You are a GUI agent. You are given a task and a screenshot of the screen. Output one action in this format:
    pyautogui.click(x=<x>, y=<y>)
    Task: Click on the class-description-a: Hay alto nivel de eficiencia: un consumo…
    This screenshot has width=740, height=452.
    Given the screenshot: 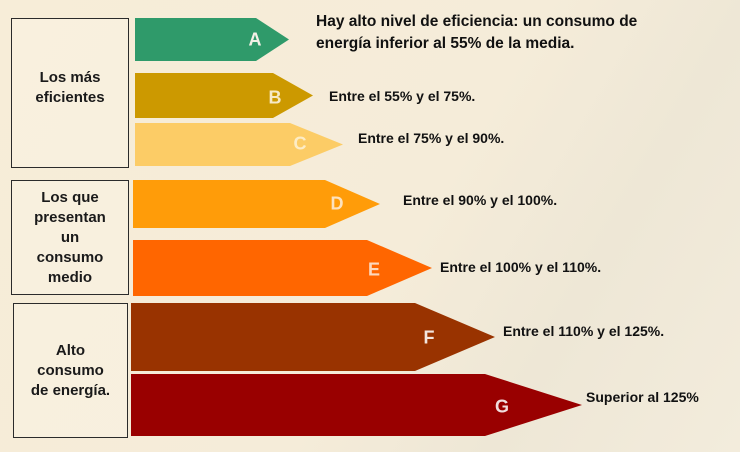 What is the action you would take?
    pyautogui.click(x=477, y=32)
    